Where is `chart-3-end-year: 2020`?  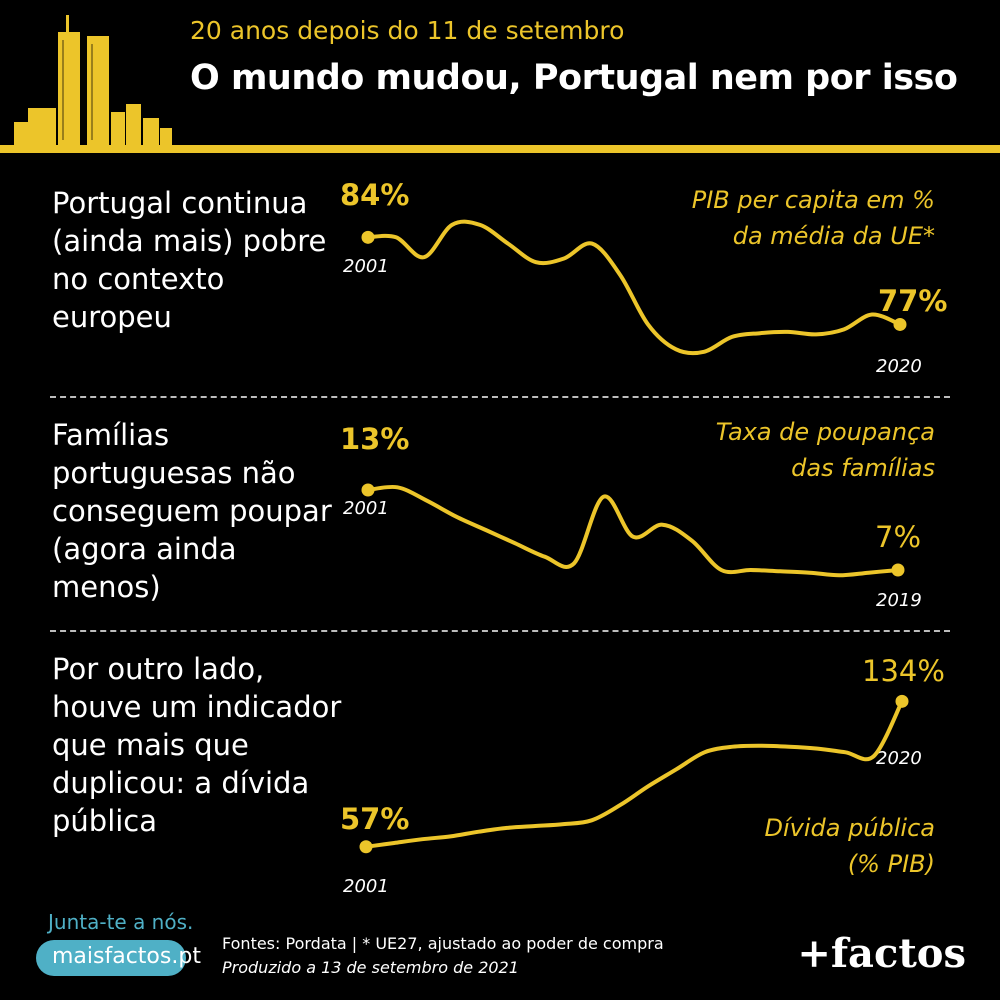 chart-3-end-year: 2020 is located at coordinates (899, 758).